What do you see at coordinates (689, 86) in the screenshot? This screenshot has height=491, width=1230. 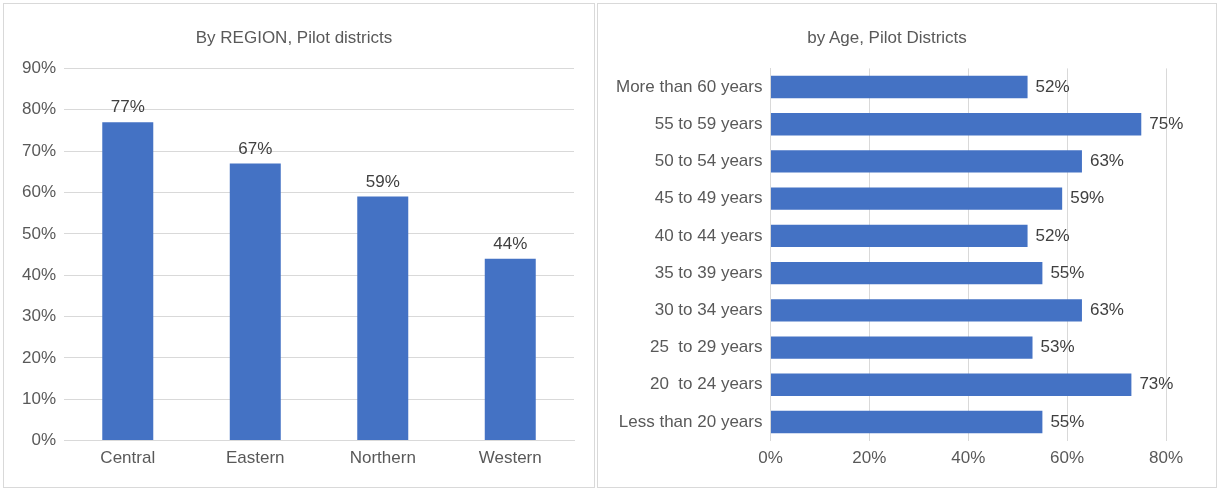 I see `y-tick-label: More than 60 years` at bounding box center [689, 86].